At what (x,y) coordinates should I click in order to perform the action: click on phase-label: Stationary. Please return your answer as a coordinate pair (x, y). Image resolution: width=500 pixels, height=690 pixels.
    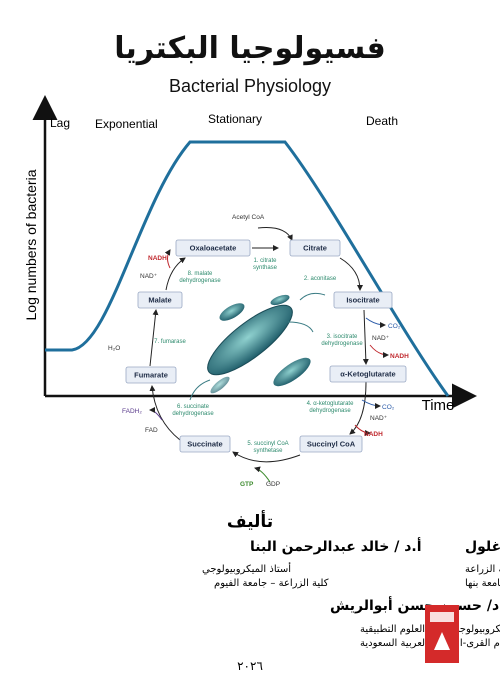
    Looking at the image, I should click on (235, 119).